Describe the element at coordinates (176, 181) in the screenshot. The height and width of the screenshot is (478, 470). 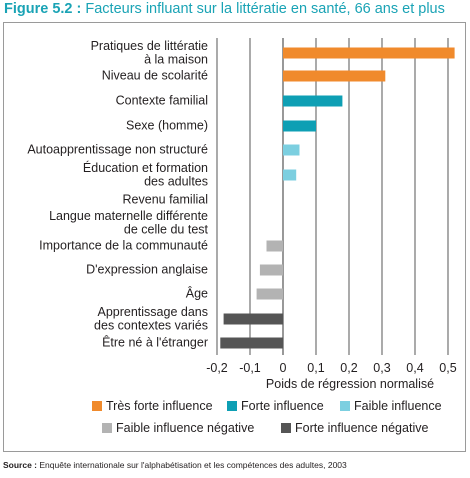
I see `category-label: des adultes` at that location.